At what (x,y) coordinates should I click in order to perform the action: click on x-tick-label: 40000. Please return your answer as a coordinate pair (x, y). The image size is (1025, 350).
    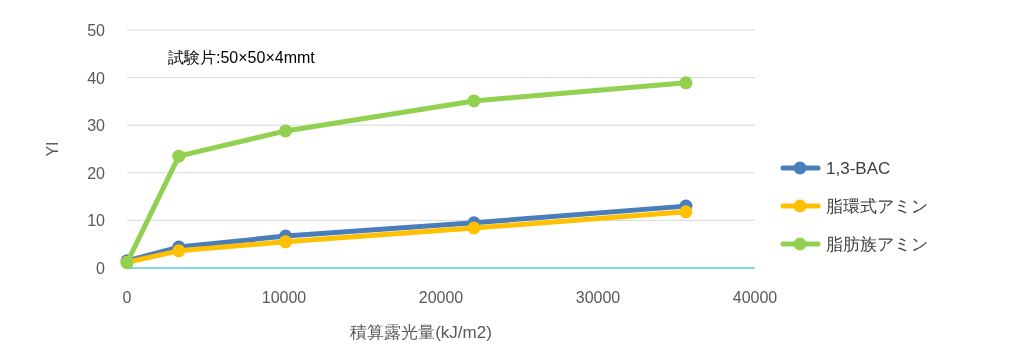
    Looking at the image, I should click on (755, 297).